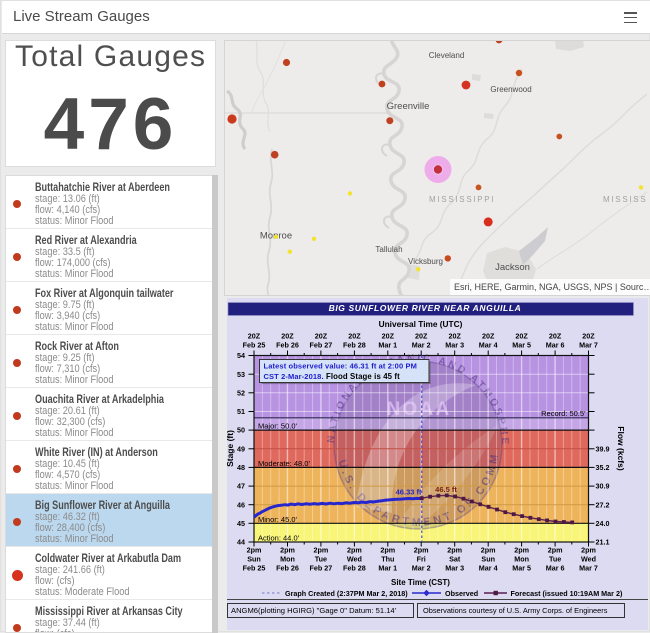 The width and height of the screenshot is (650, 633). I want to click on svg-text: Major: 50.0', so click(278, 426).